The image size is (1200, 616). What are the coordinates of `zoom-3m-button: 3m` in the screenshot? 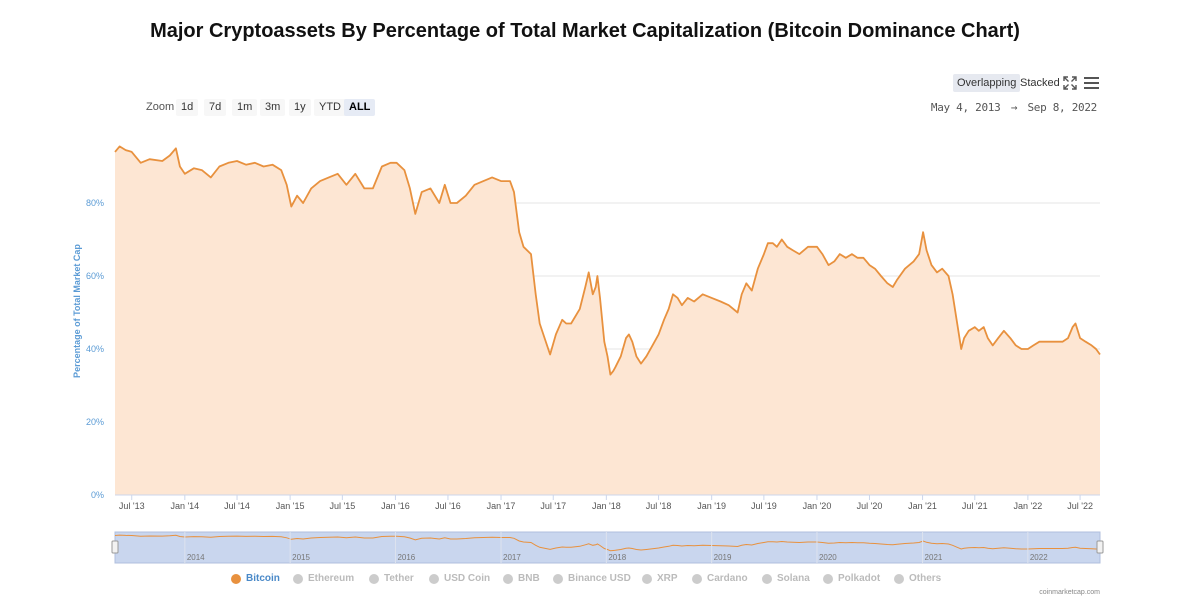 It's located at (273, 107).